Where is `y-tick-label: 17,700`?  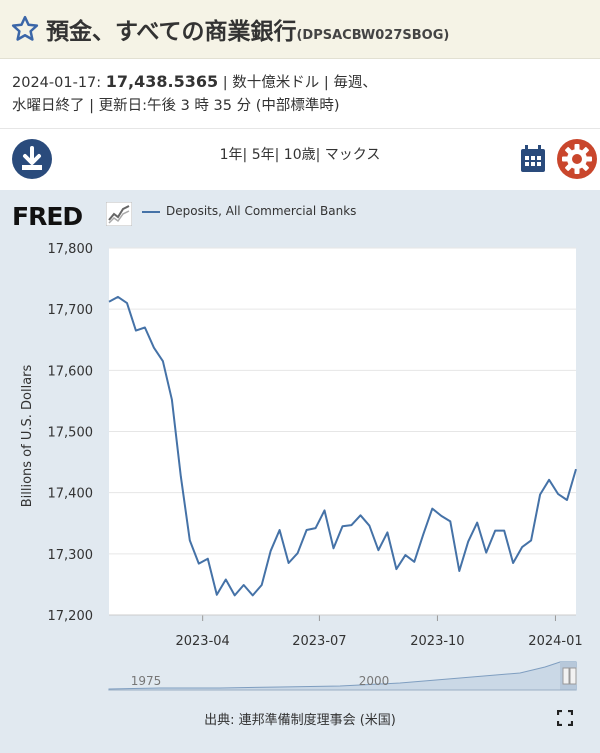 y-tick-label: 17,700 is located at coordinates (71, 310).